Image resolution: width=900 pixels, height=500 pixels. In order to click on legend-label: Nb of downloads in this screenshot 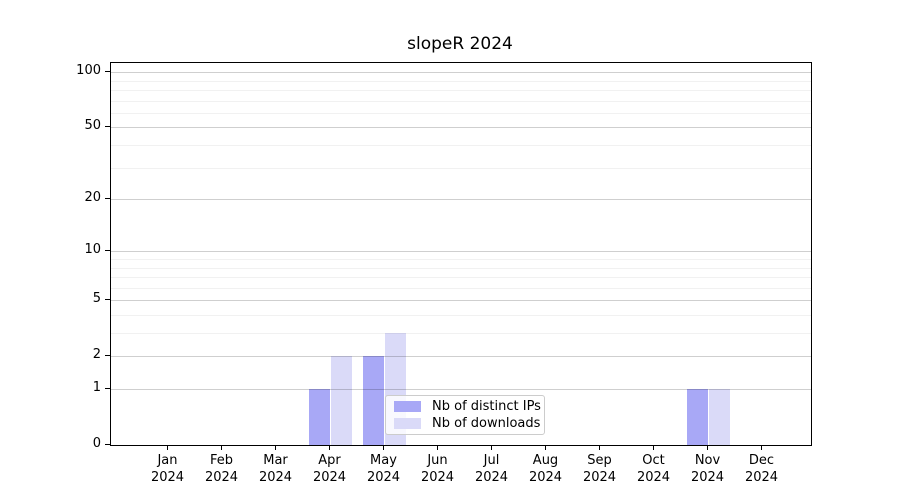, I will do `click(486, 423)`.